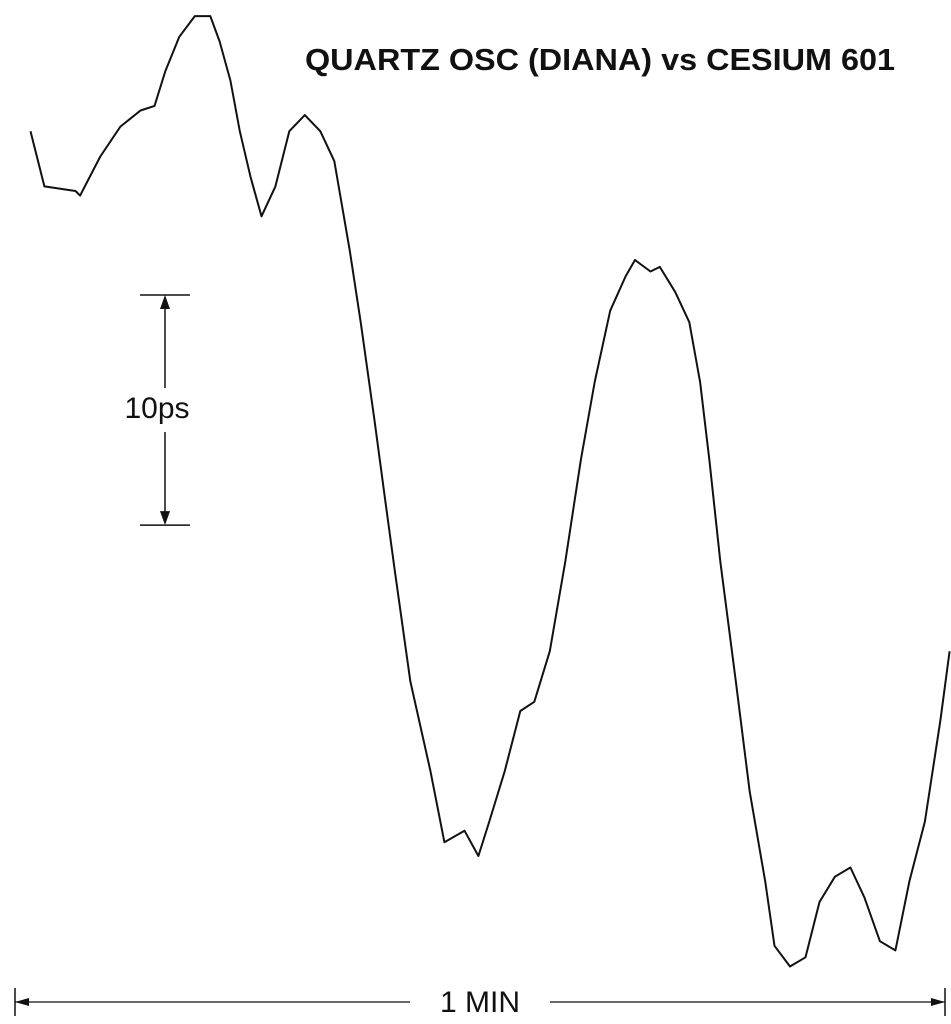  I want to click on scale-bar-label: 10ps, so click(156, 408).